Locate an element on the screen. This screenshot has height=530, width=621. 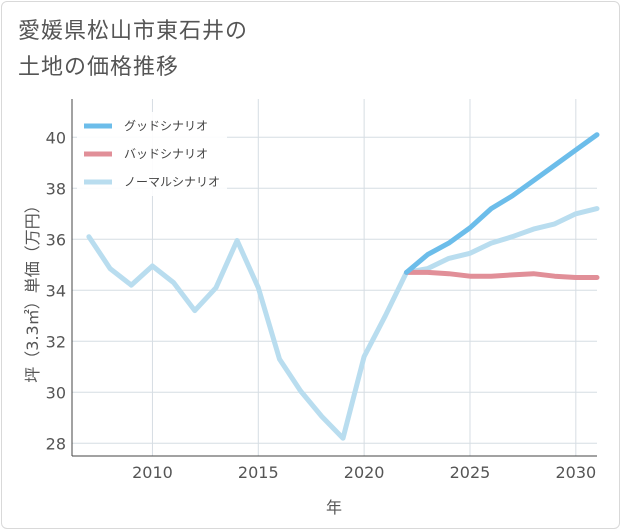
y-tick-label: 28 is located at coordinates (56, 443).